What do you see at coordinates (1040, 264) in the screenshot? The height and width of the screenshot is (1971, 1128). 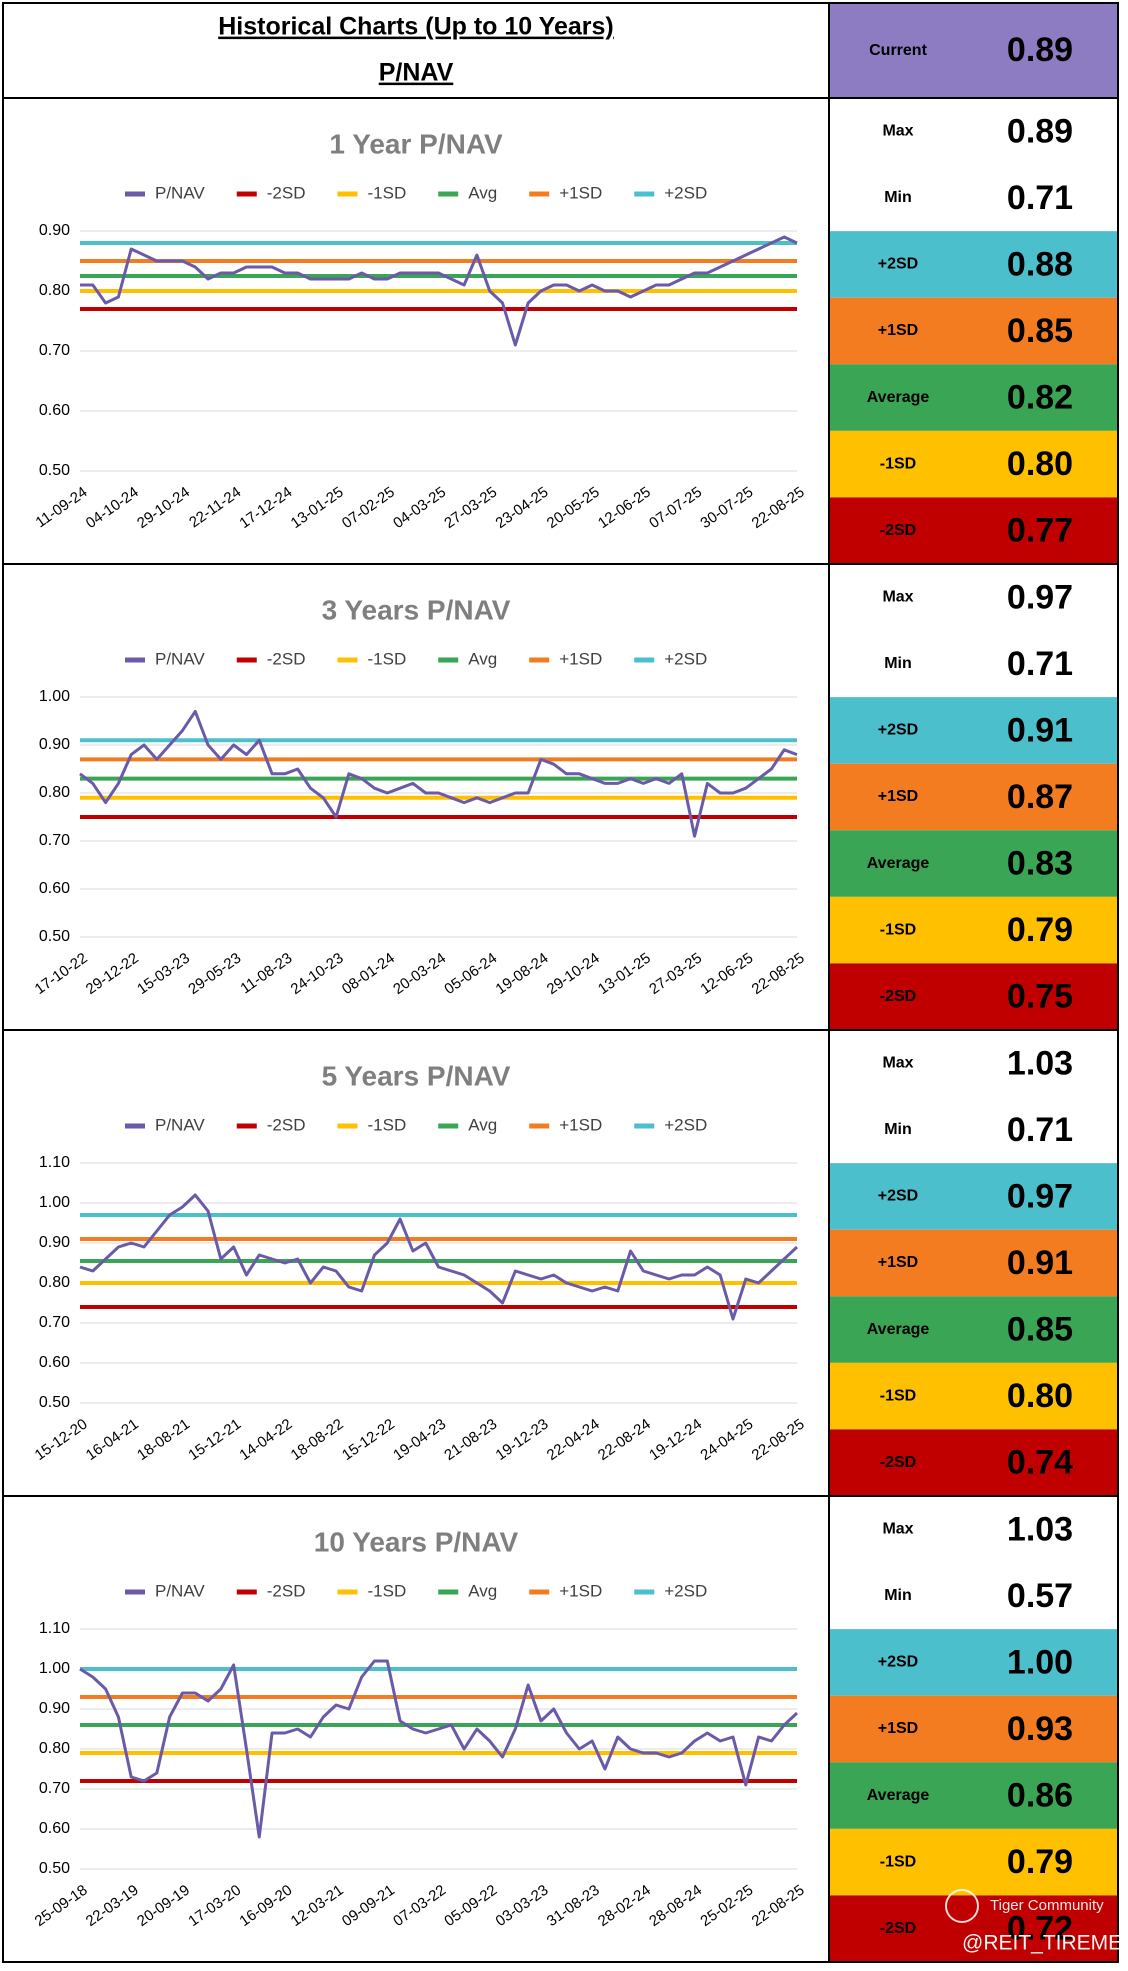 I see `stat-value: 0.88` at bounding box center [1040, 264].